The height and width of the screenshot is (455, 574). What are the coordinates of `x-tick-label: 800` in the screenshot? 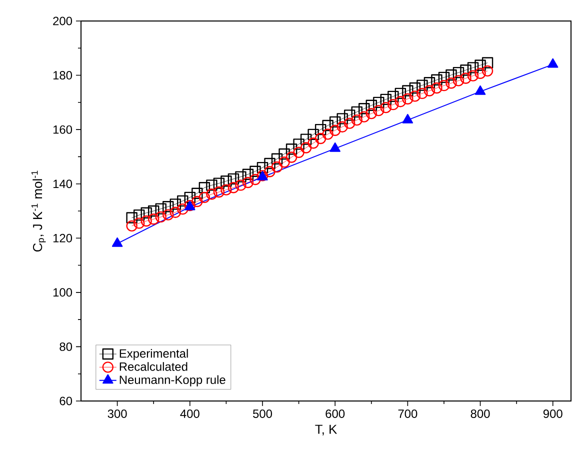 It's located at (480, 414).